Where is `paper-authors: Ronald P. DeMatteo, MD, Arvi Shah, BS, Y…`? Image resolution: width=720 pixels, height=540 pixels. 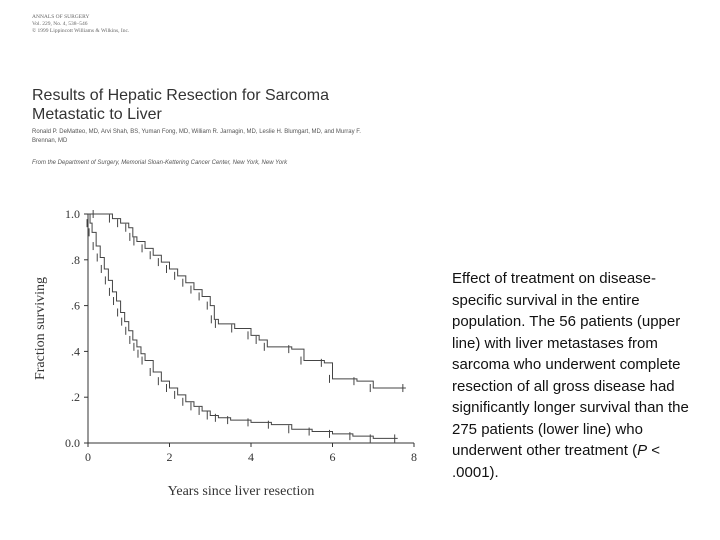 paper-authors: Ronald P. DeMatteo, MD, Arvi Shah, BS, Y… is located at coordinates (196, 136).